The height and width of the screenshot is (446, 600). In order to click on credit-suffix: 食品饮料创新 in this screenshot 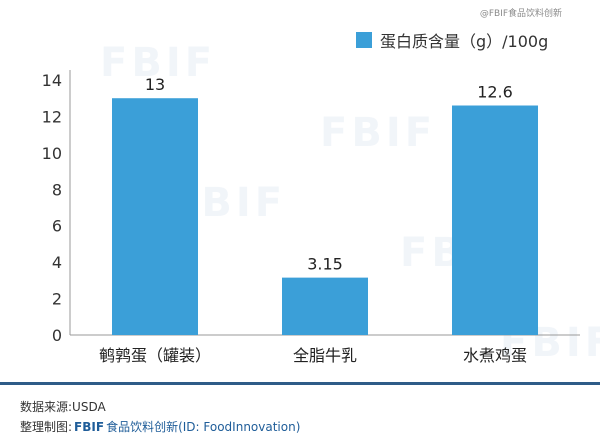, I will do `click(142, 427)`.